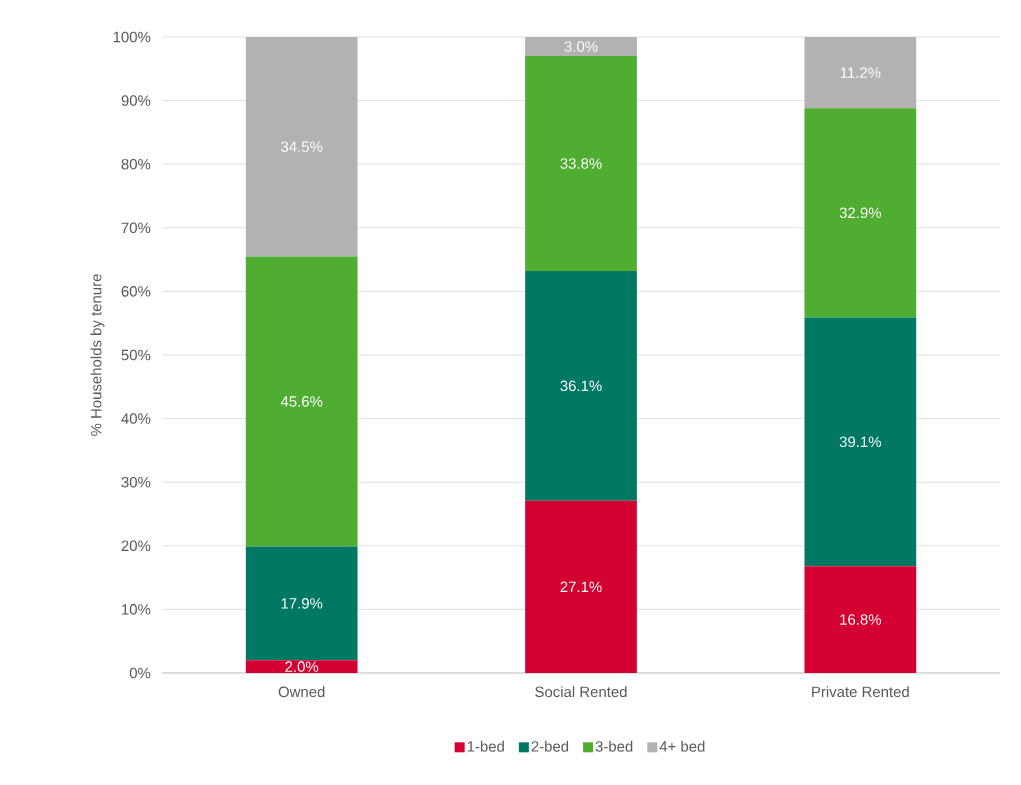 This screenshot has width=1021, height=785. What do you see at coordinates (140, 673) in the screenshot?
I see `y-tick-label: 0%` at bounding box center [140, 673].